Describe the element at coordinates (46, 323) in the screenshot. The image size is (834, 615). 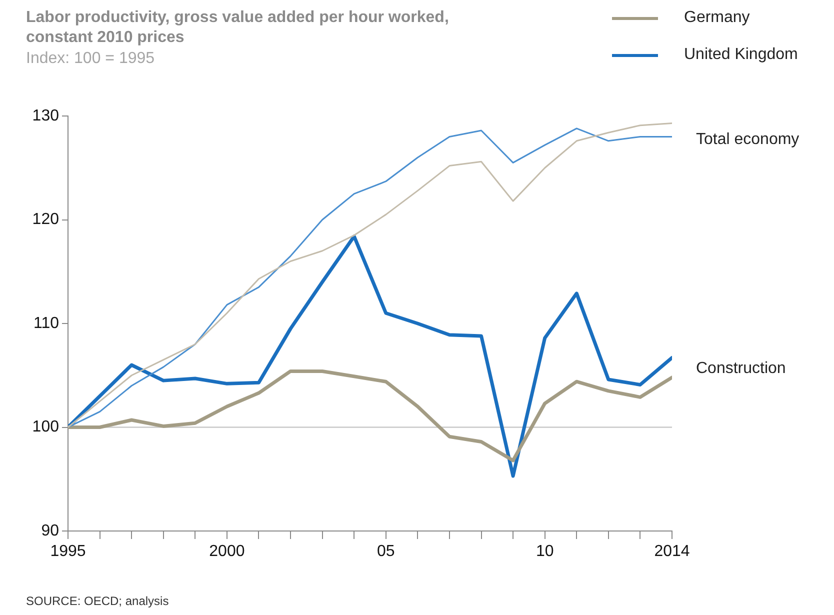
I see `y-tick-label: 110` at that location.